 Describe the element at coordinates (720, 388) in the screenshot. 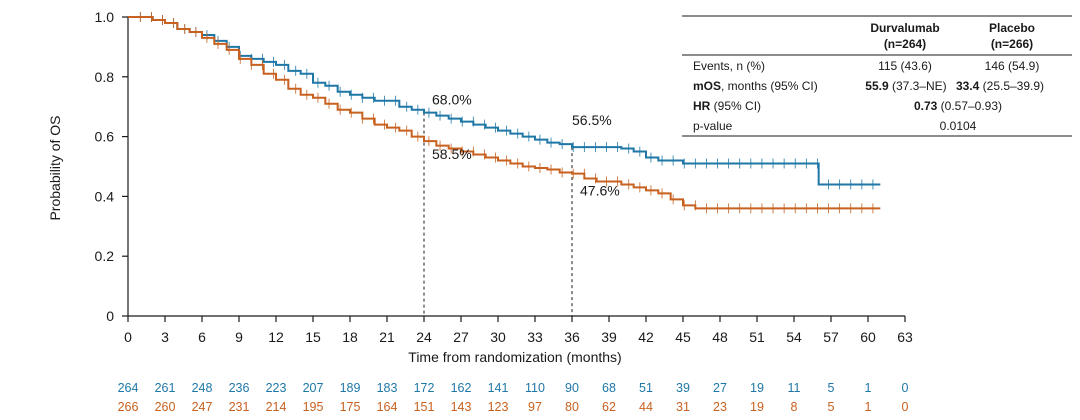

I see `risk-durvalumab: 27` at that location.